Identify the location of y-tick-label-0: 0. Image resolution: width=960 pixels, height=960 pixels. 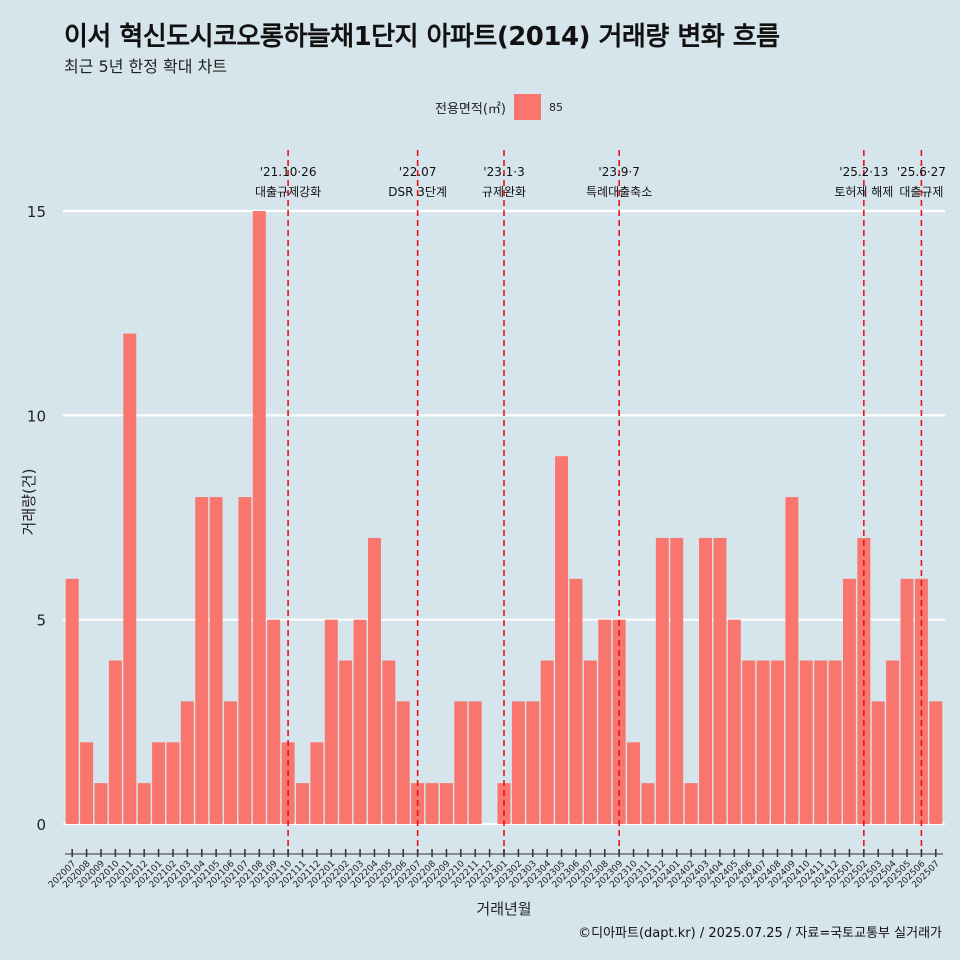
(41, 825).